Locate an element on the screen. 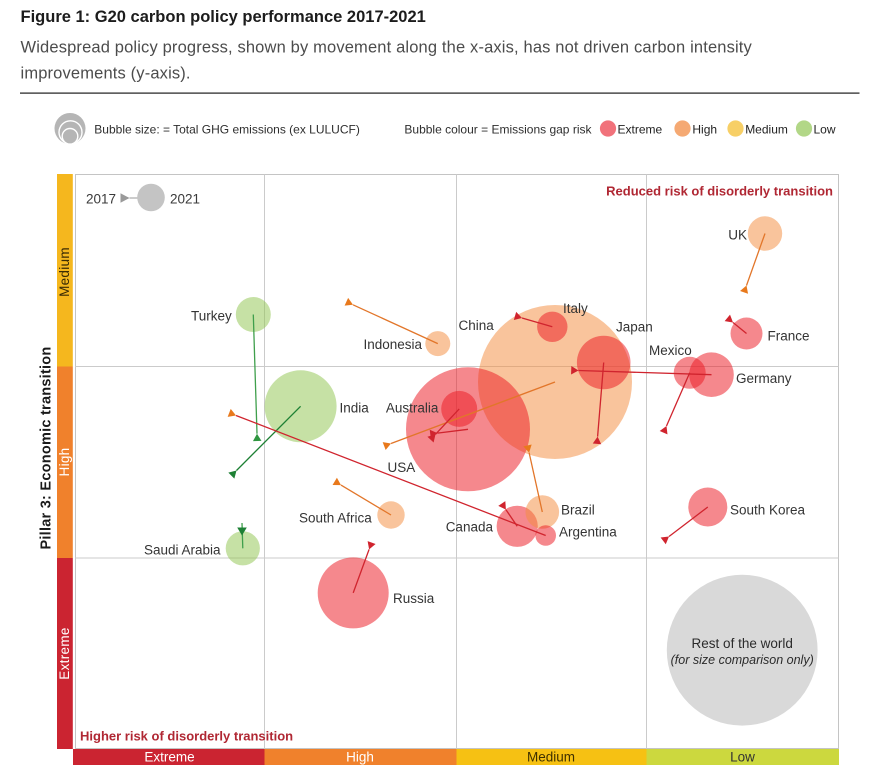 This screenshot has width=875, height=780. svg-text: Pillar 3: Economic transition is located at coordinates (47, 447).